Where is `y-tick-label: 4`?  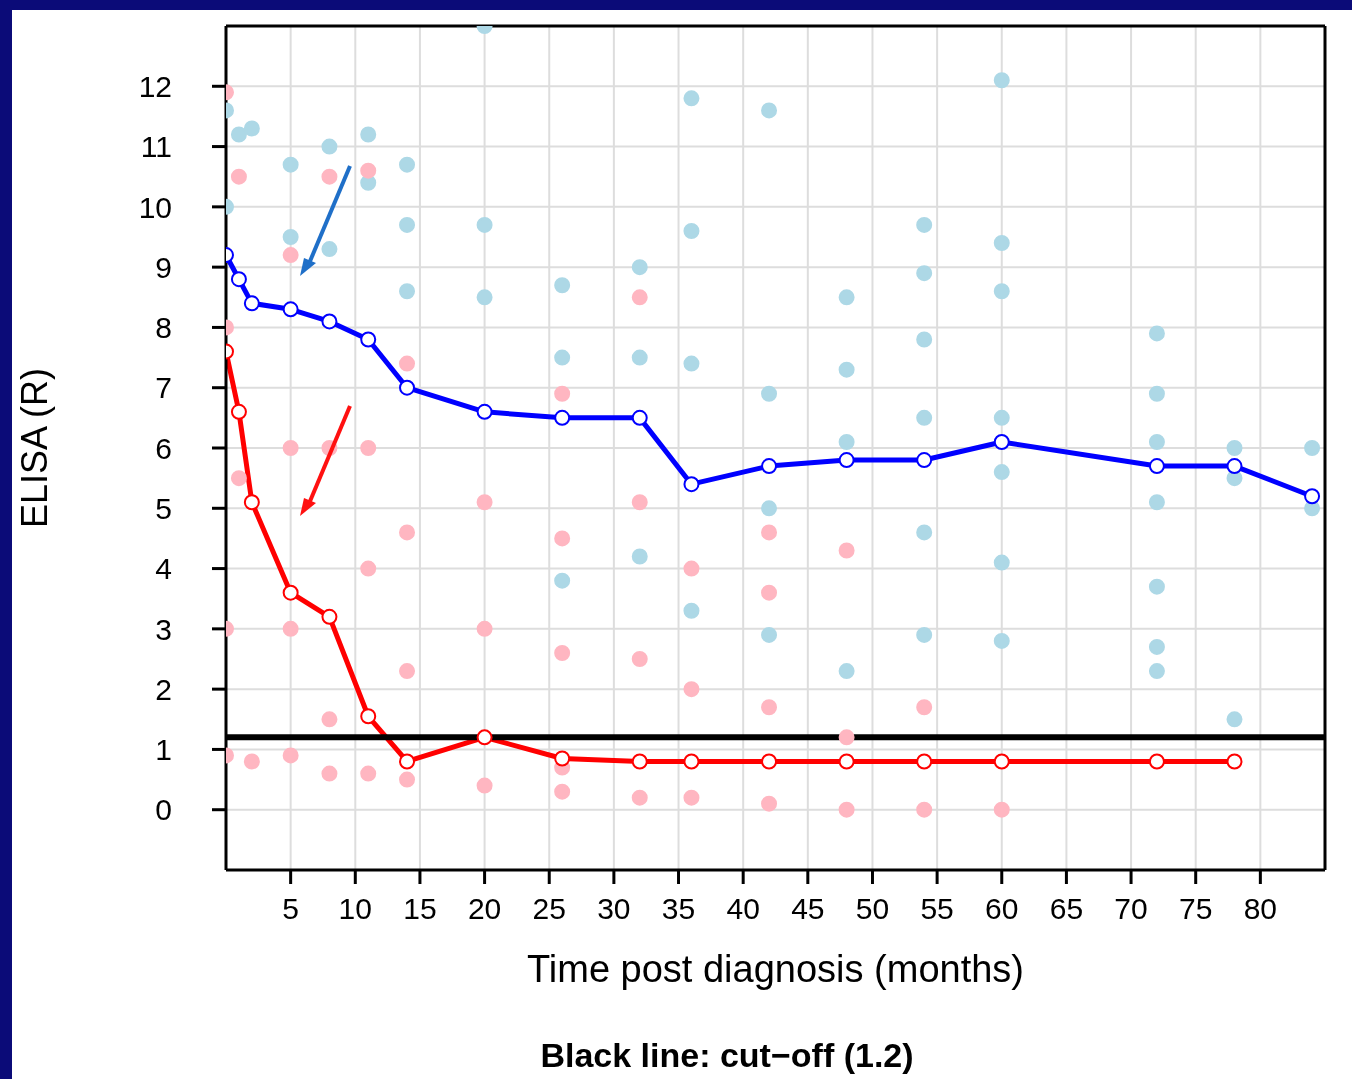
y-tick-label: 4 is located at coordinates (163, 569).